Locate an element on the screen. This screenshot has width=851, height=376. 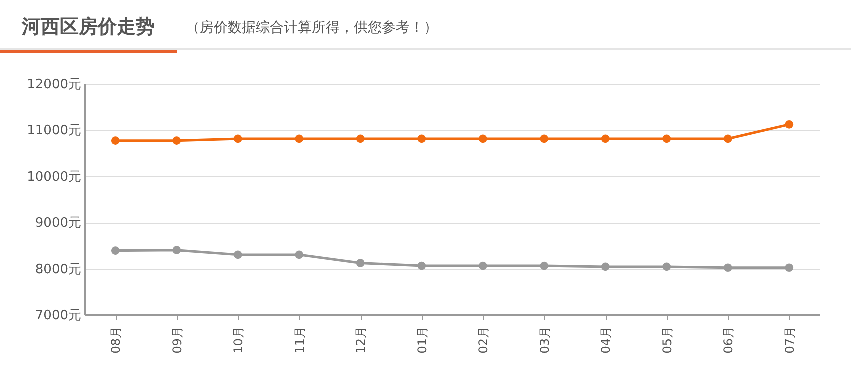
chart-subtitle: （房价数据综合计算所得，供您参考！） is located at coordinates (312, 28).